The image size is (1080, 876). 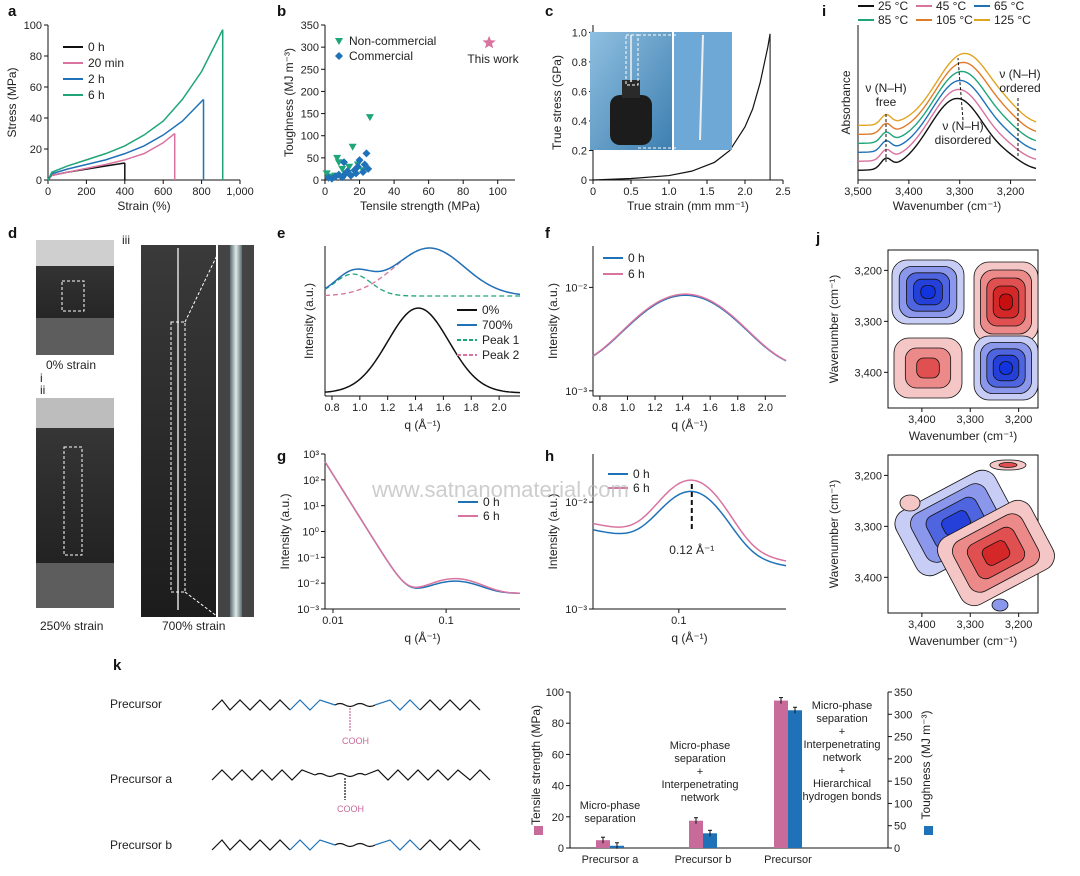 What do you see at coordinates (12, 11) in the screenshot?
I see `panel-letter-a: a` at bounding box center [12, 11].